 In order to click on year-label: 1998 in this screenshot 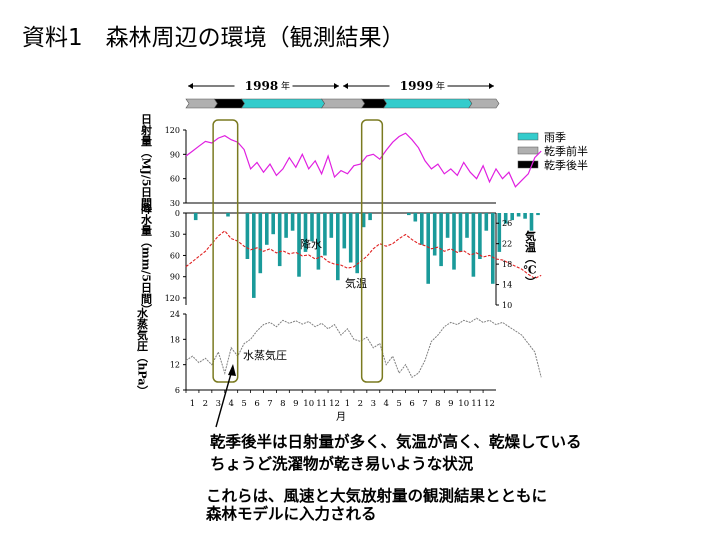, I will do `click(261, 86)`.